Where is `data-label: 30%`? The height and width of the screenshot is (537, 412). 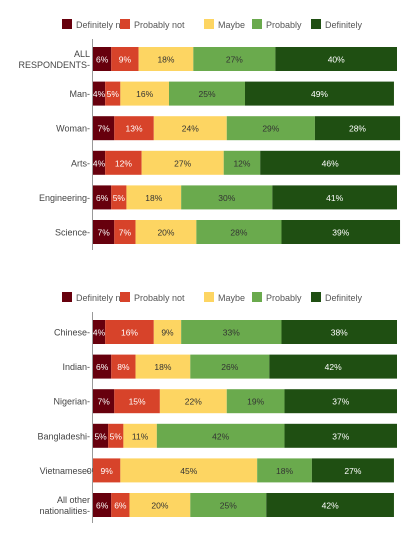
data-label: 30% is located at coordinates (226, 198).